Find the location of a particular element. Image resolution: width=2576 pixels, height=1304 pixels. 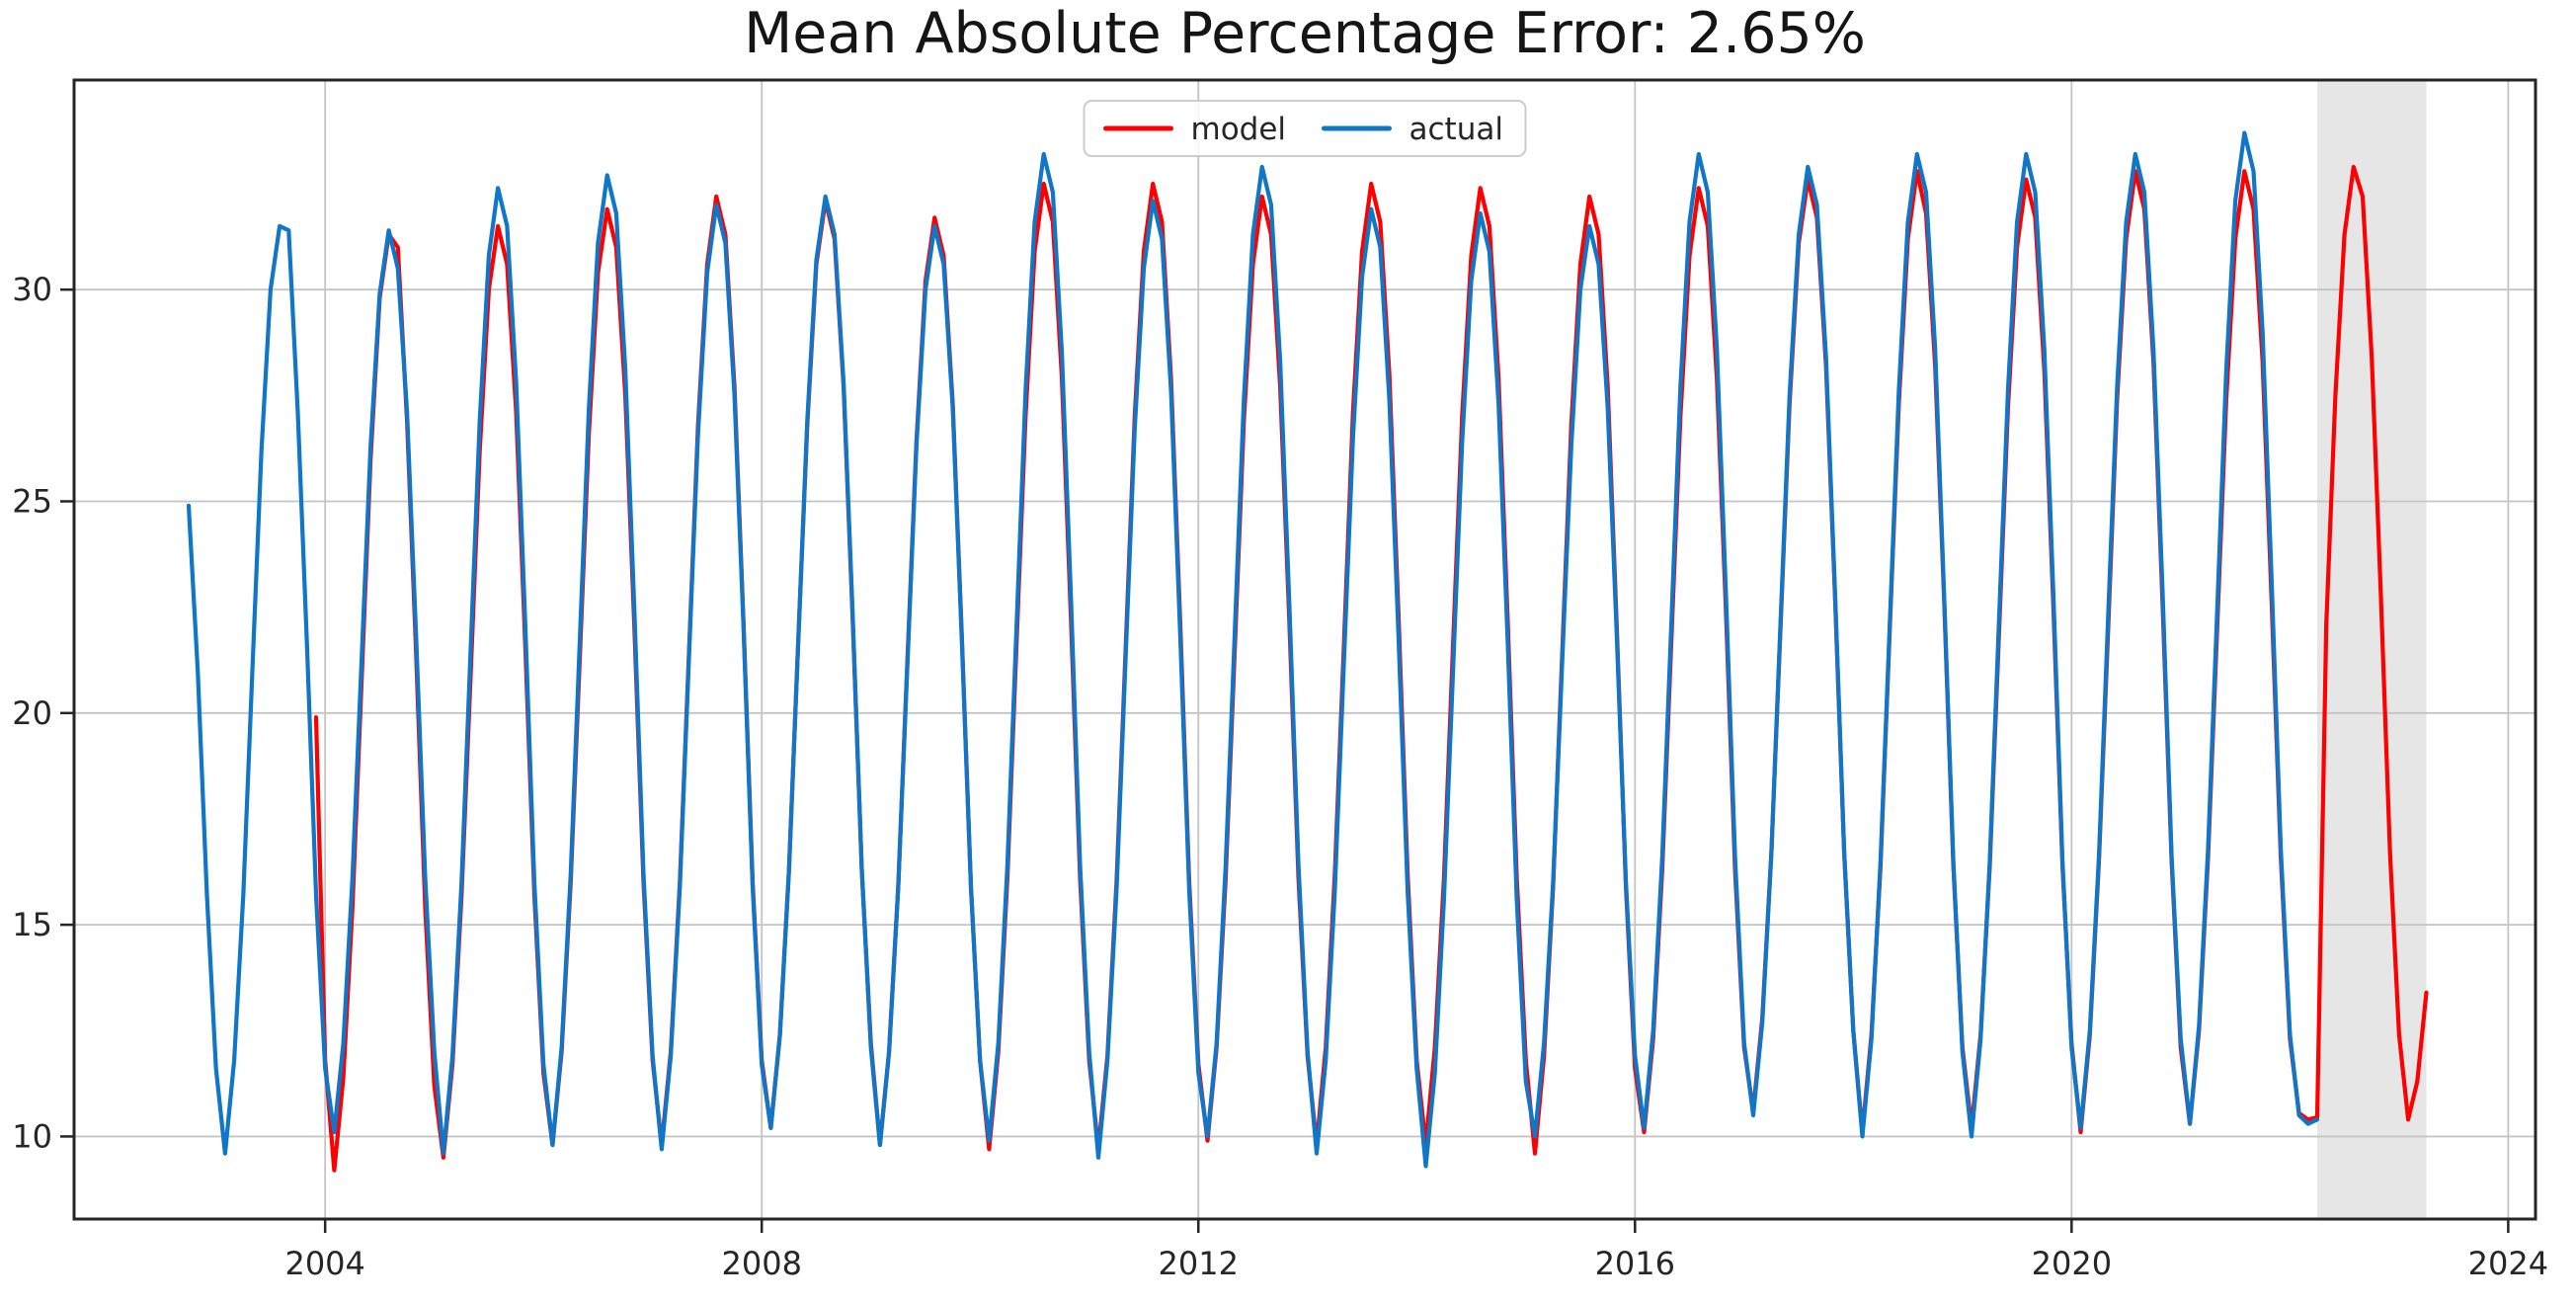

legend: model actual is located at coordinates (1305, 128).